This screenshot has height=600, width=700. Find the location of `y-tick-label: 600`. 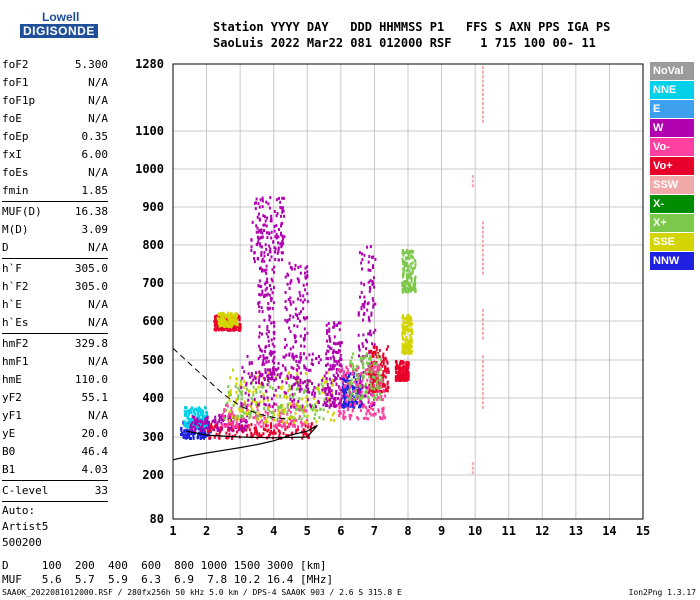

y-tick-label: 600 is located at coordinates (153, 321).